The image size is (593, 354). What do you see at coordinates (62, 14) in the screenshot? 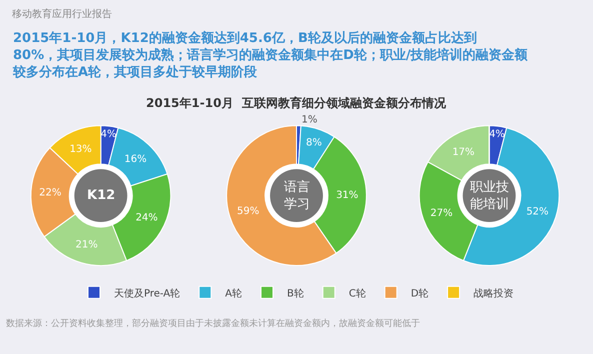
I see `text: 移动教育应用行业报告` at bounding box center [62, 14].